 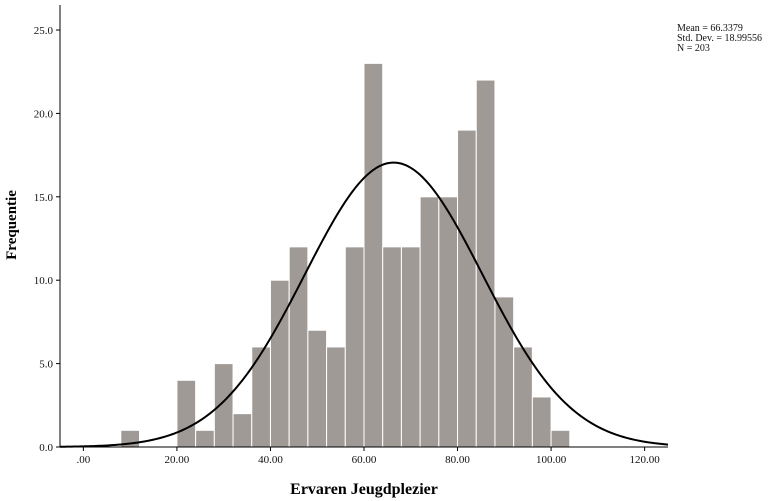 I want to click on y-tick-label: 0.0, so click(x=46, y=448).